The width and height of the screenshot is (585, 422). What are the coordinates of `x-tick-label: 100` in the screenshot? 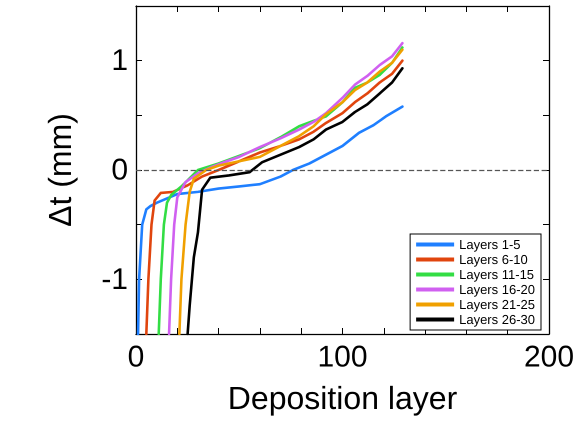 It's located at (342, 357).